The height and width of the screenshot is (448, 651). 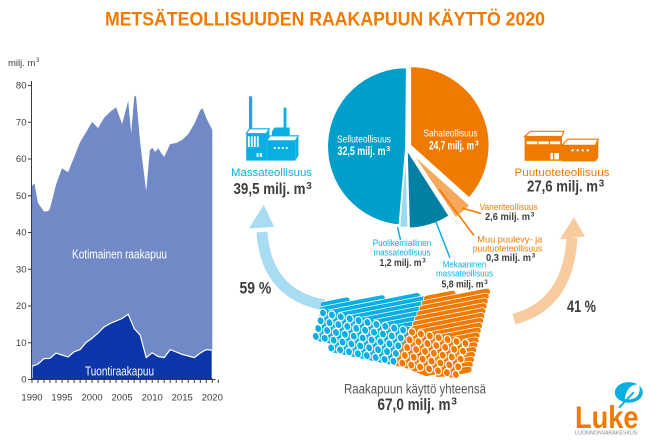 I want to click on svg-text: 70, so click(x=21, y=123).